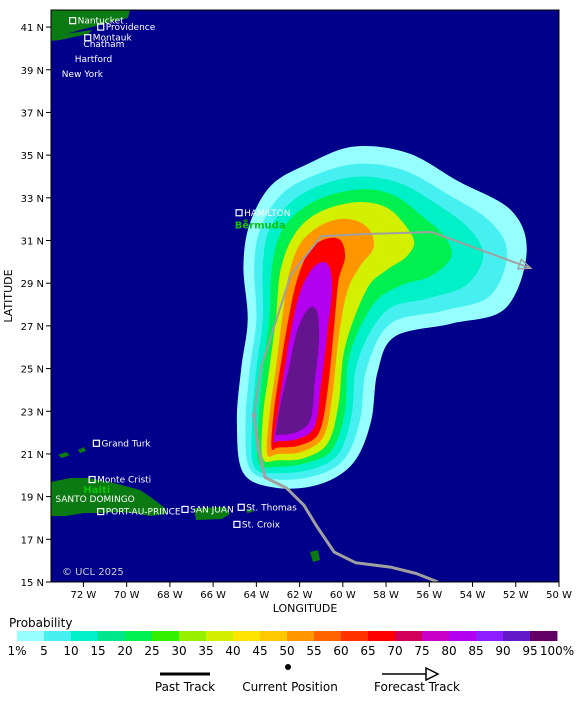 The image size is (580, 702). I want to click on legend-label: 5, so click(44, 651).